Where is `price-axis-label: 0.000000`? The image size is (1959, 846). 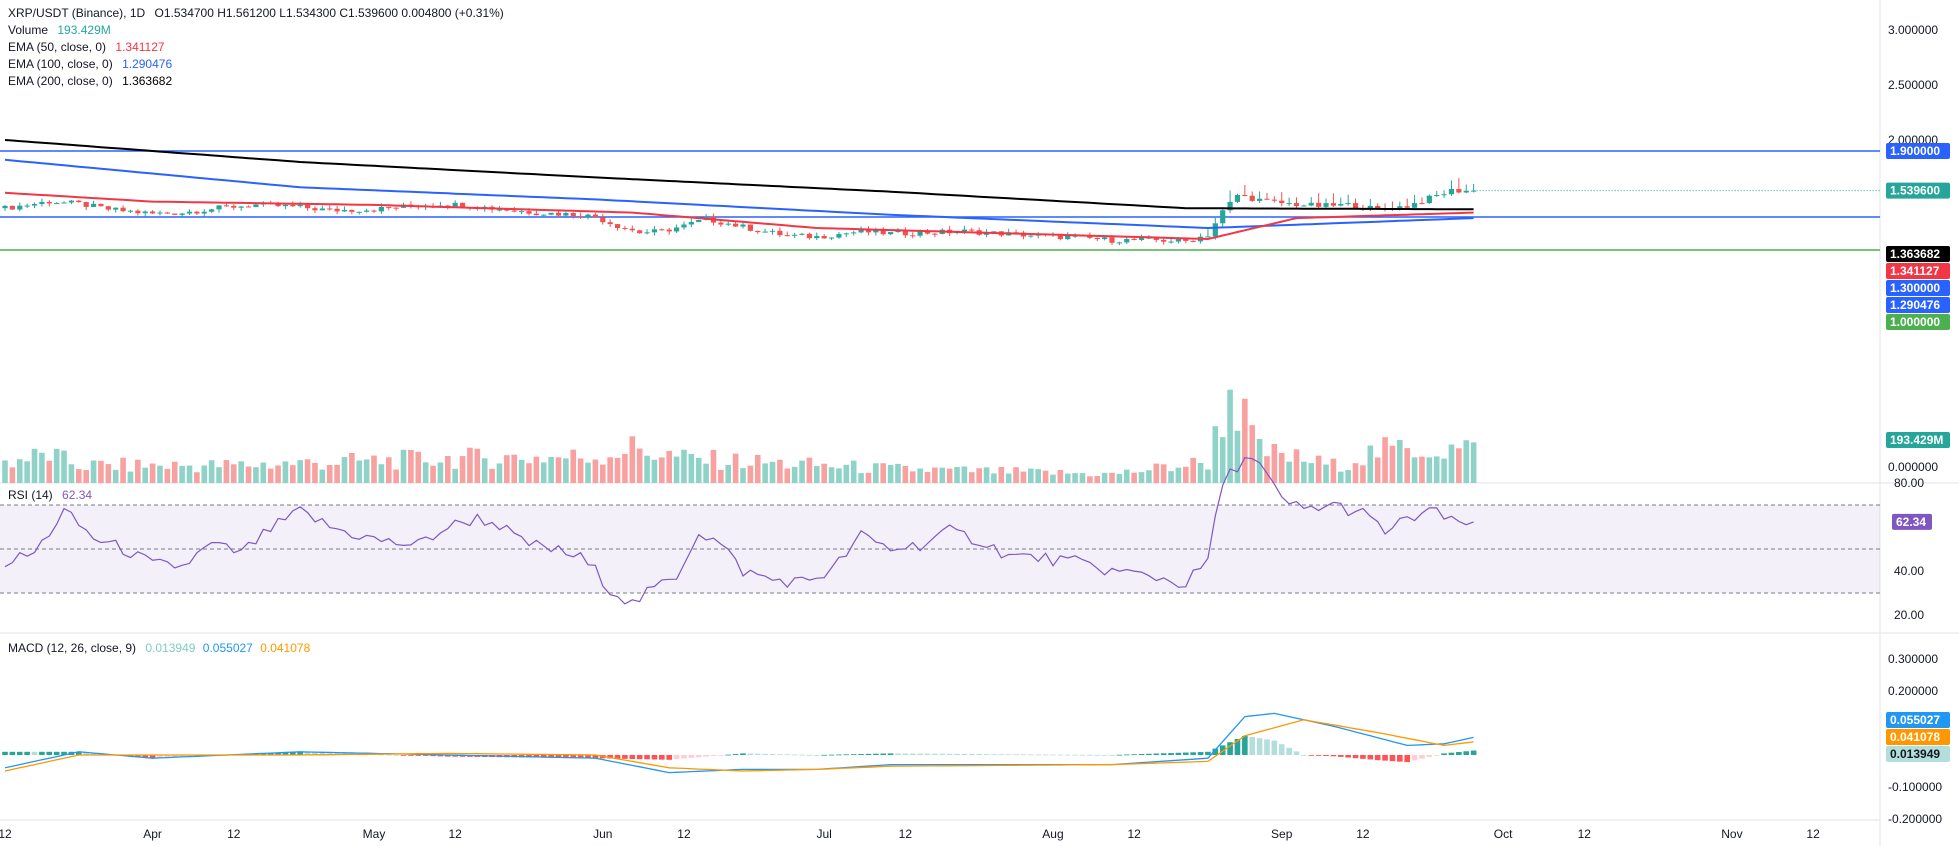
price-axis-label: 0.000000 is located at coordinates (1913, 467).